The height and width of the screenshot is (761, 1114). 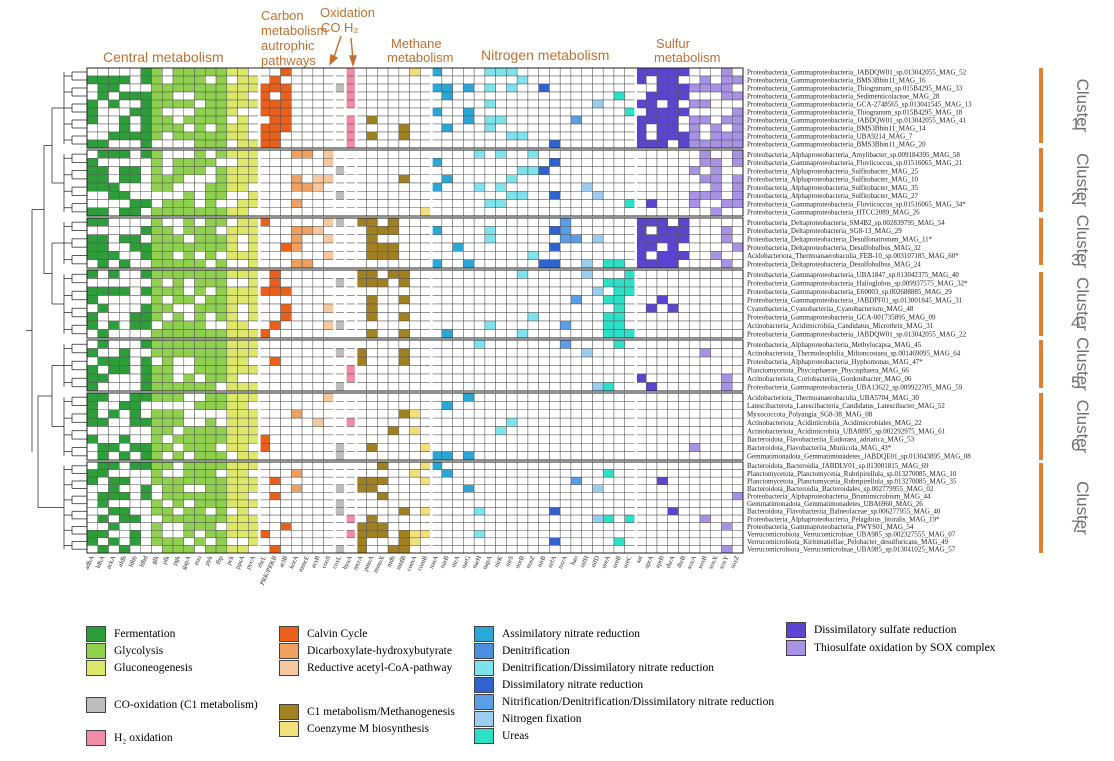 What do you see at coordinates (724, 563) in the screenshot?
I see `column-label: soxY` at bounding box center [724, 563].